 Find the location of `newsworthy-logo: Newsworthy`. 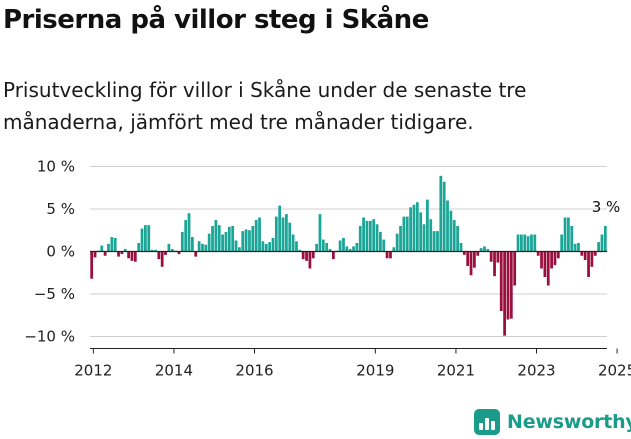

newsworthy-logo: Newsworthy is located at coordinates (552, 422).